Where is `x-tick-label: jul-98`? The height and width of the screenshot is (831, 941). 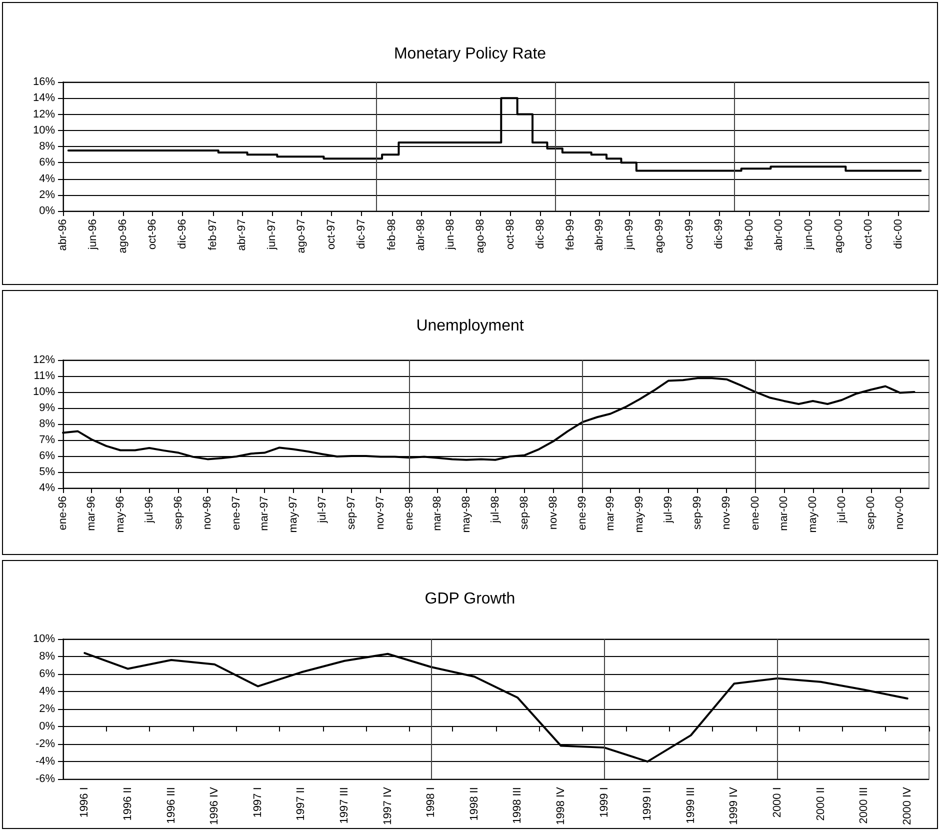
x-tick-label: jul-98 is located at coordinates (495, 510).